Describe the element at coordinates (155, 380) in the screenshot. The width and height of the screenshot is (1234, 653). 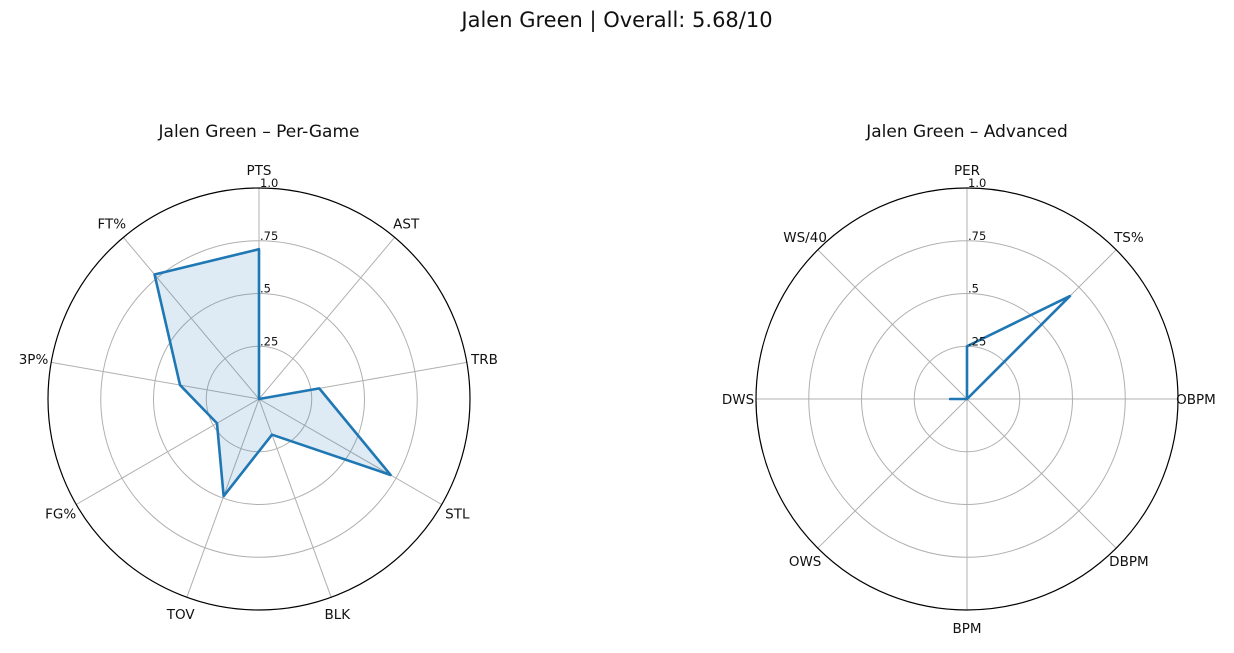
I see `chart1-spoke-3p-` at that location.